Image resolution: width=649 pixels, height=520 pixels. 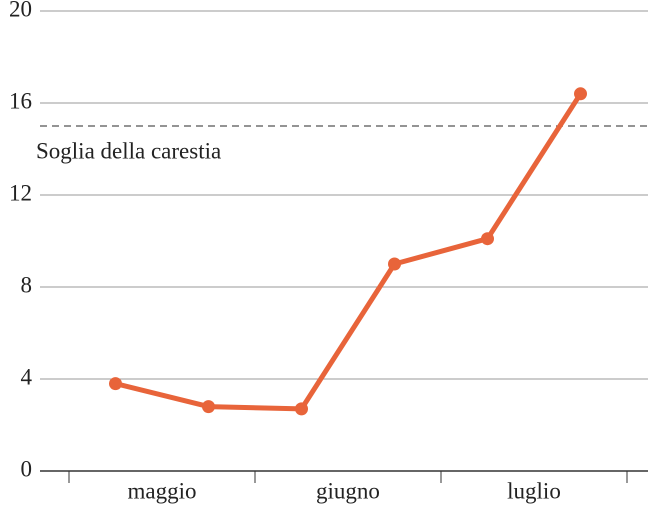 What do you see at coordinates (534, 490) in the screenshot?
I see `x-tick-label: luglio` at bounding box center [534, 490].